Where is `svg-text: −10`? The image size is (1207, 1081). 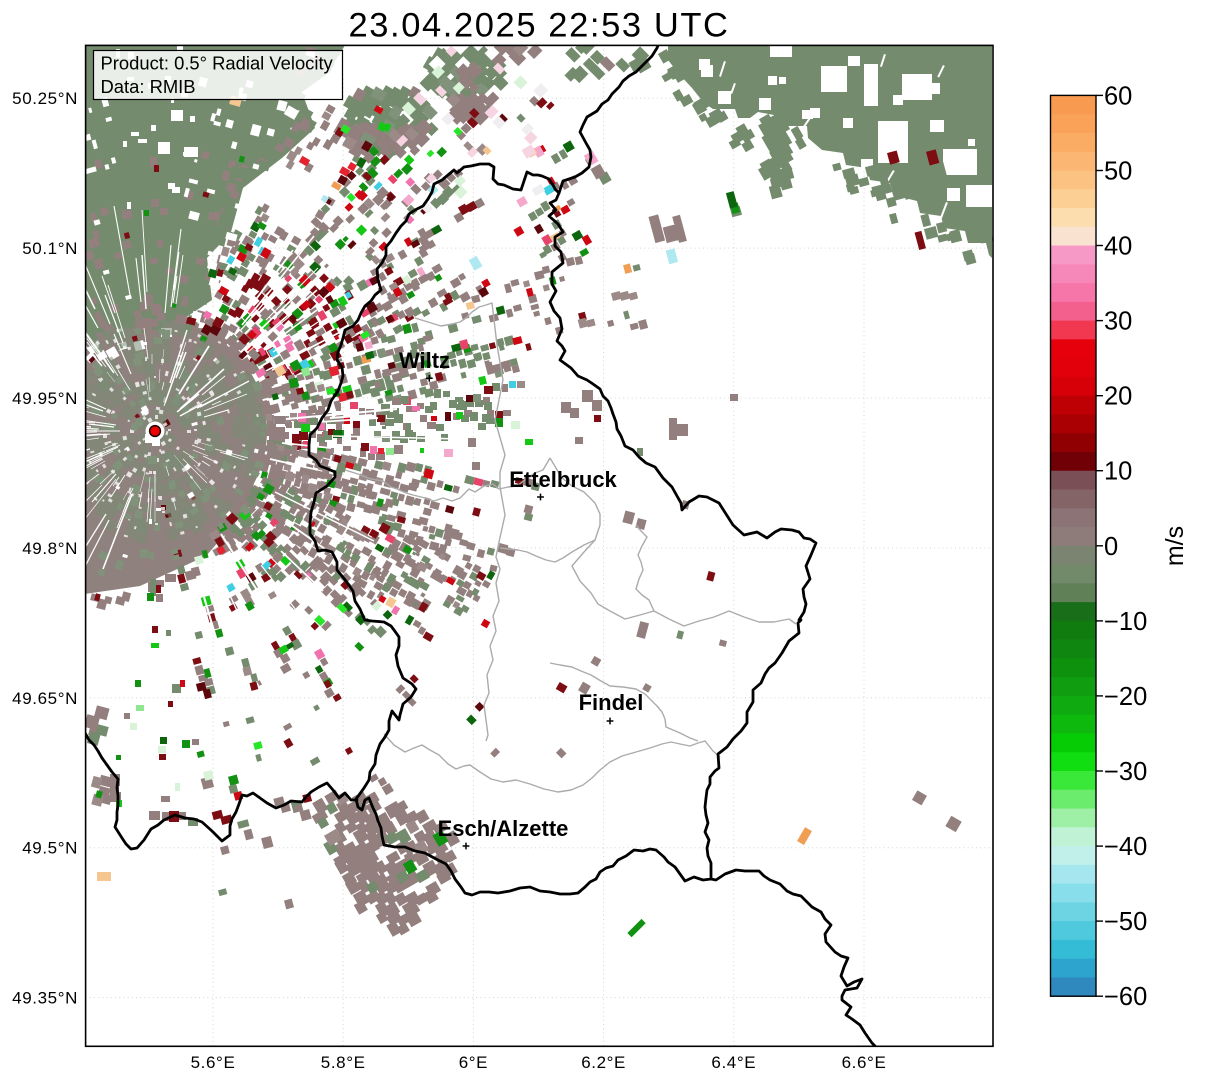
svg-text: −10 is located at coordinates (1125, 622).